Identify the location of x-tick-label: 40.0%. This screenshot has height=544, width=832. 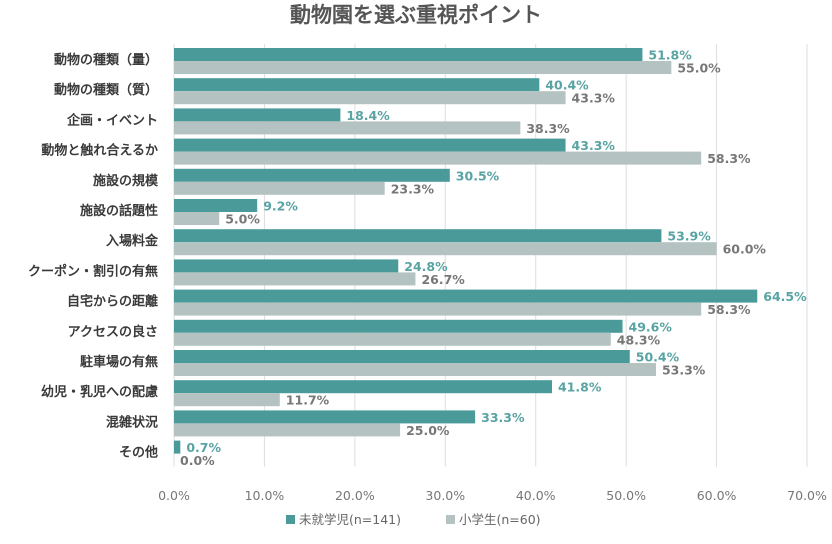
(536, 495).